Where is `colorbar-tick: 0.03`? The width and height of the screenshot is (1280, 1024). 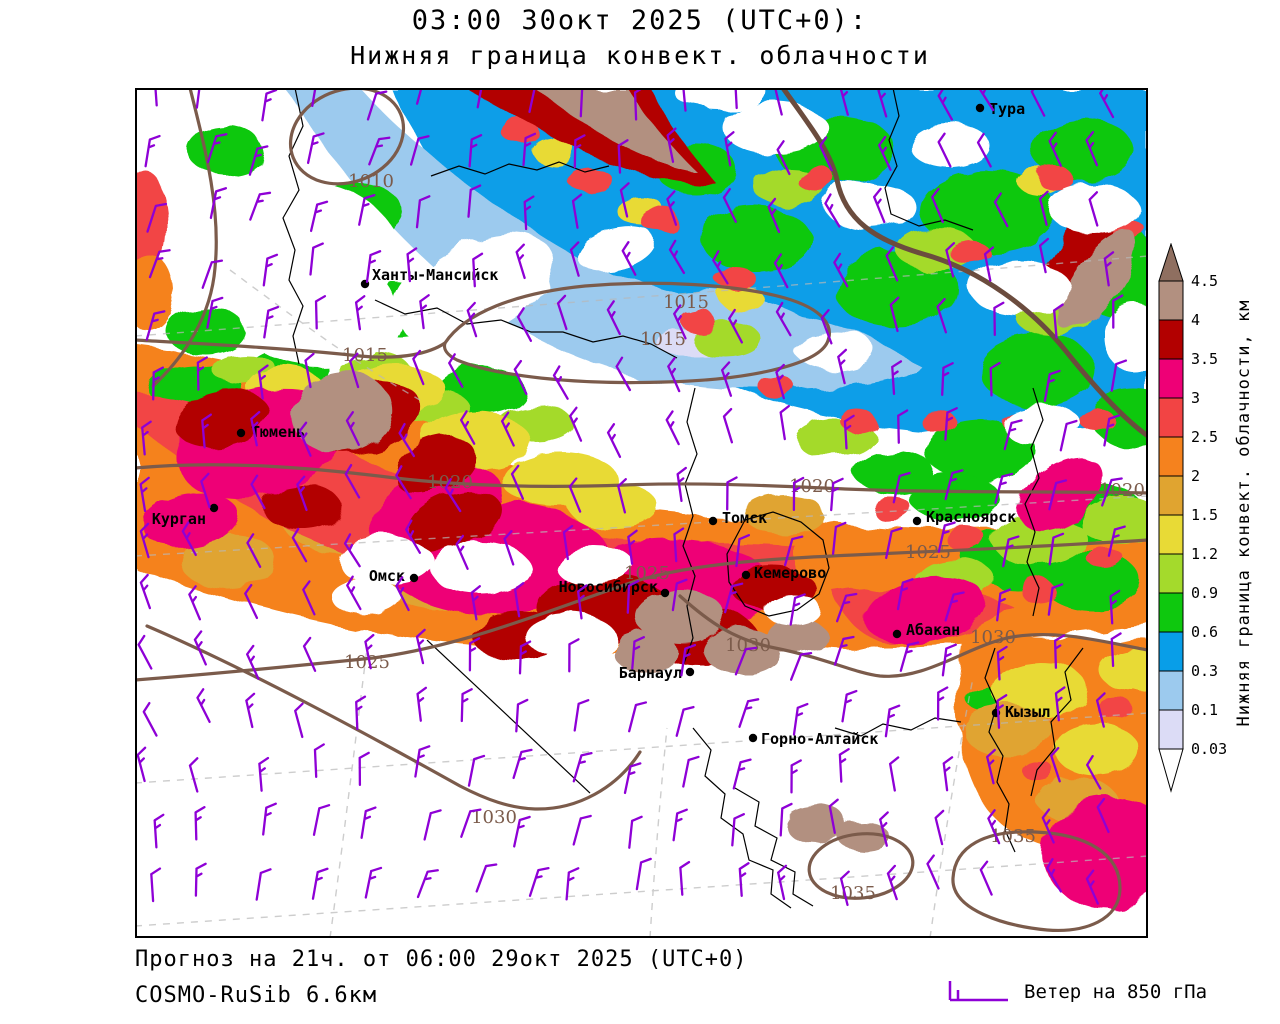 colorbar-tick: 0.03 is located at coordinates (1209, 749).